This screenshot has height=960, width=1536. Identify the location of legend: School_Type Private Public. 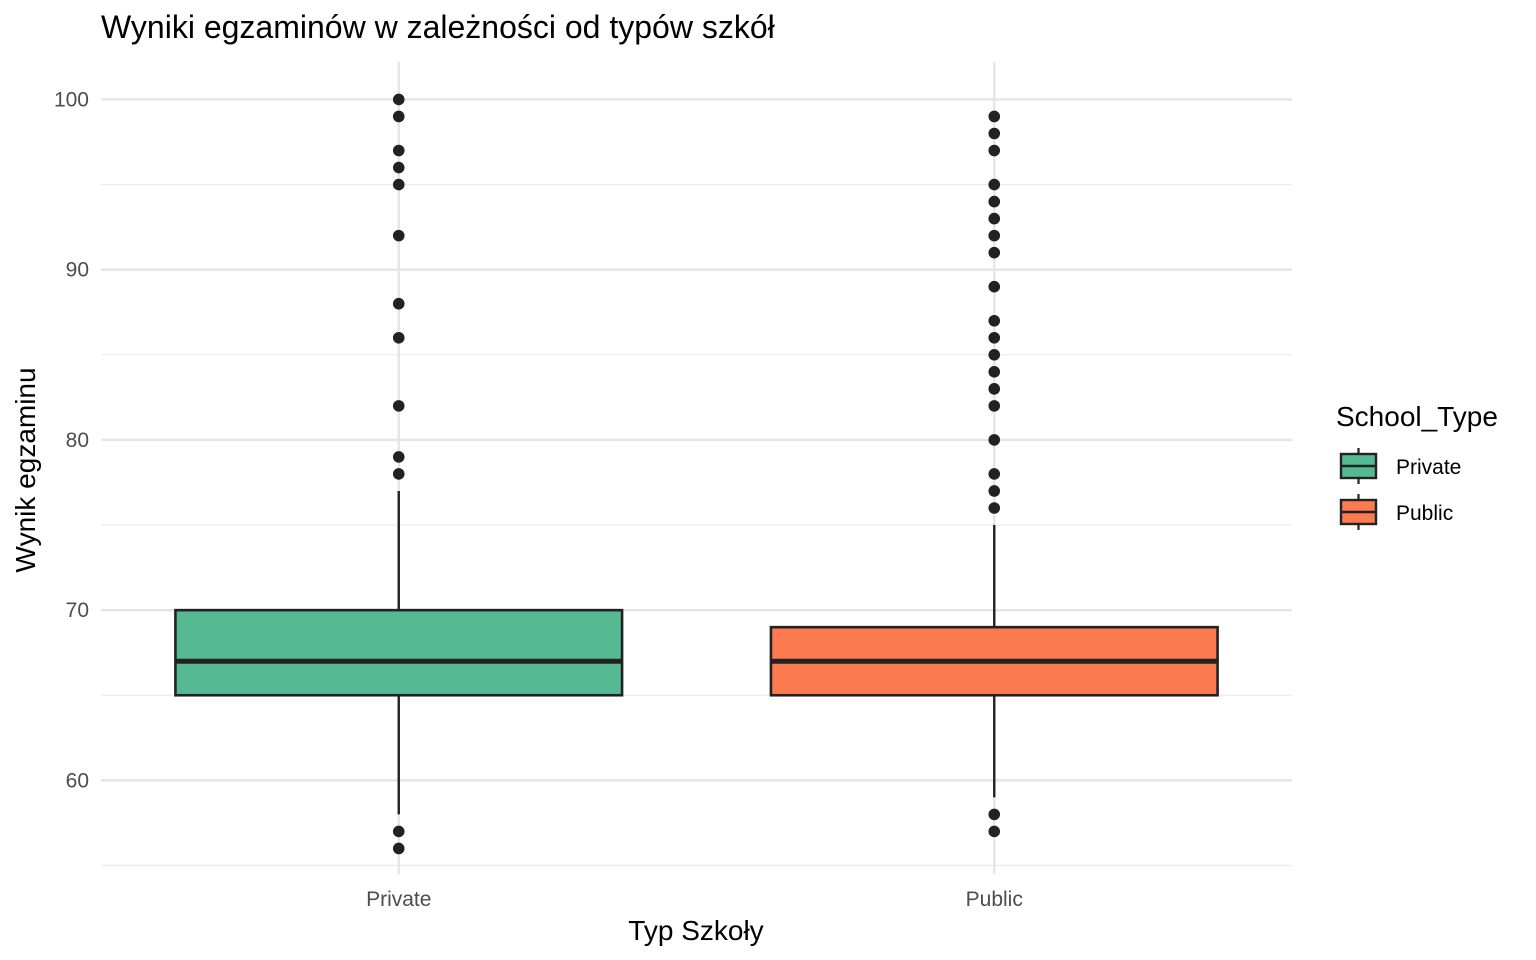
(1417, 465).